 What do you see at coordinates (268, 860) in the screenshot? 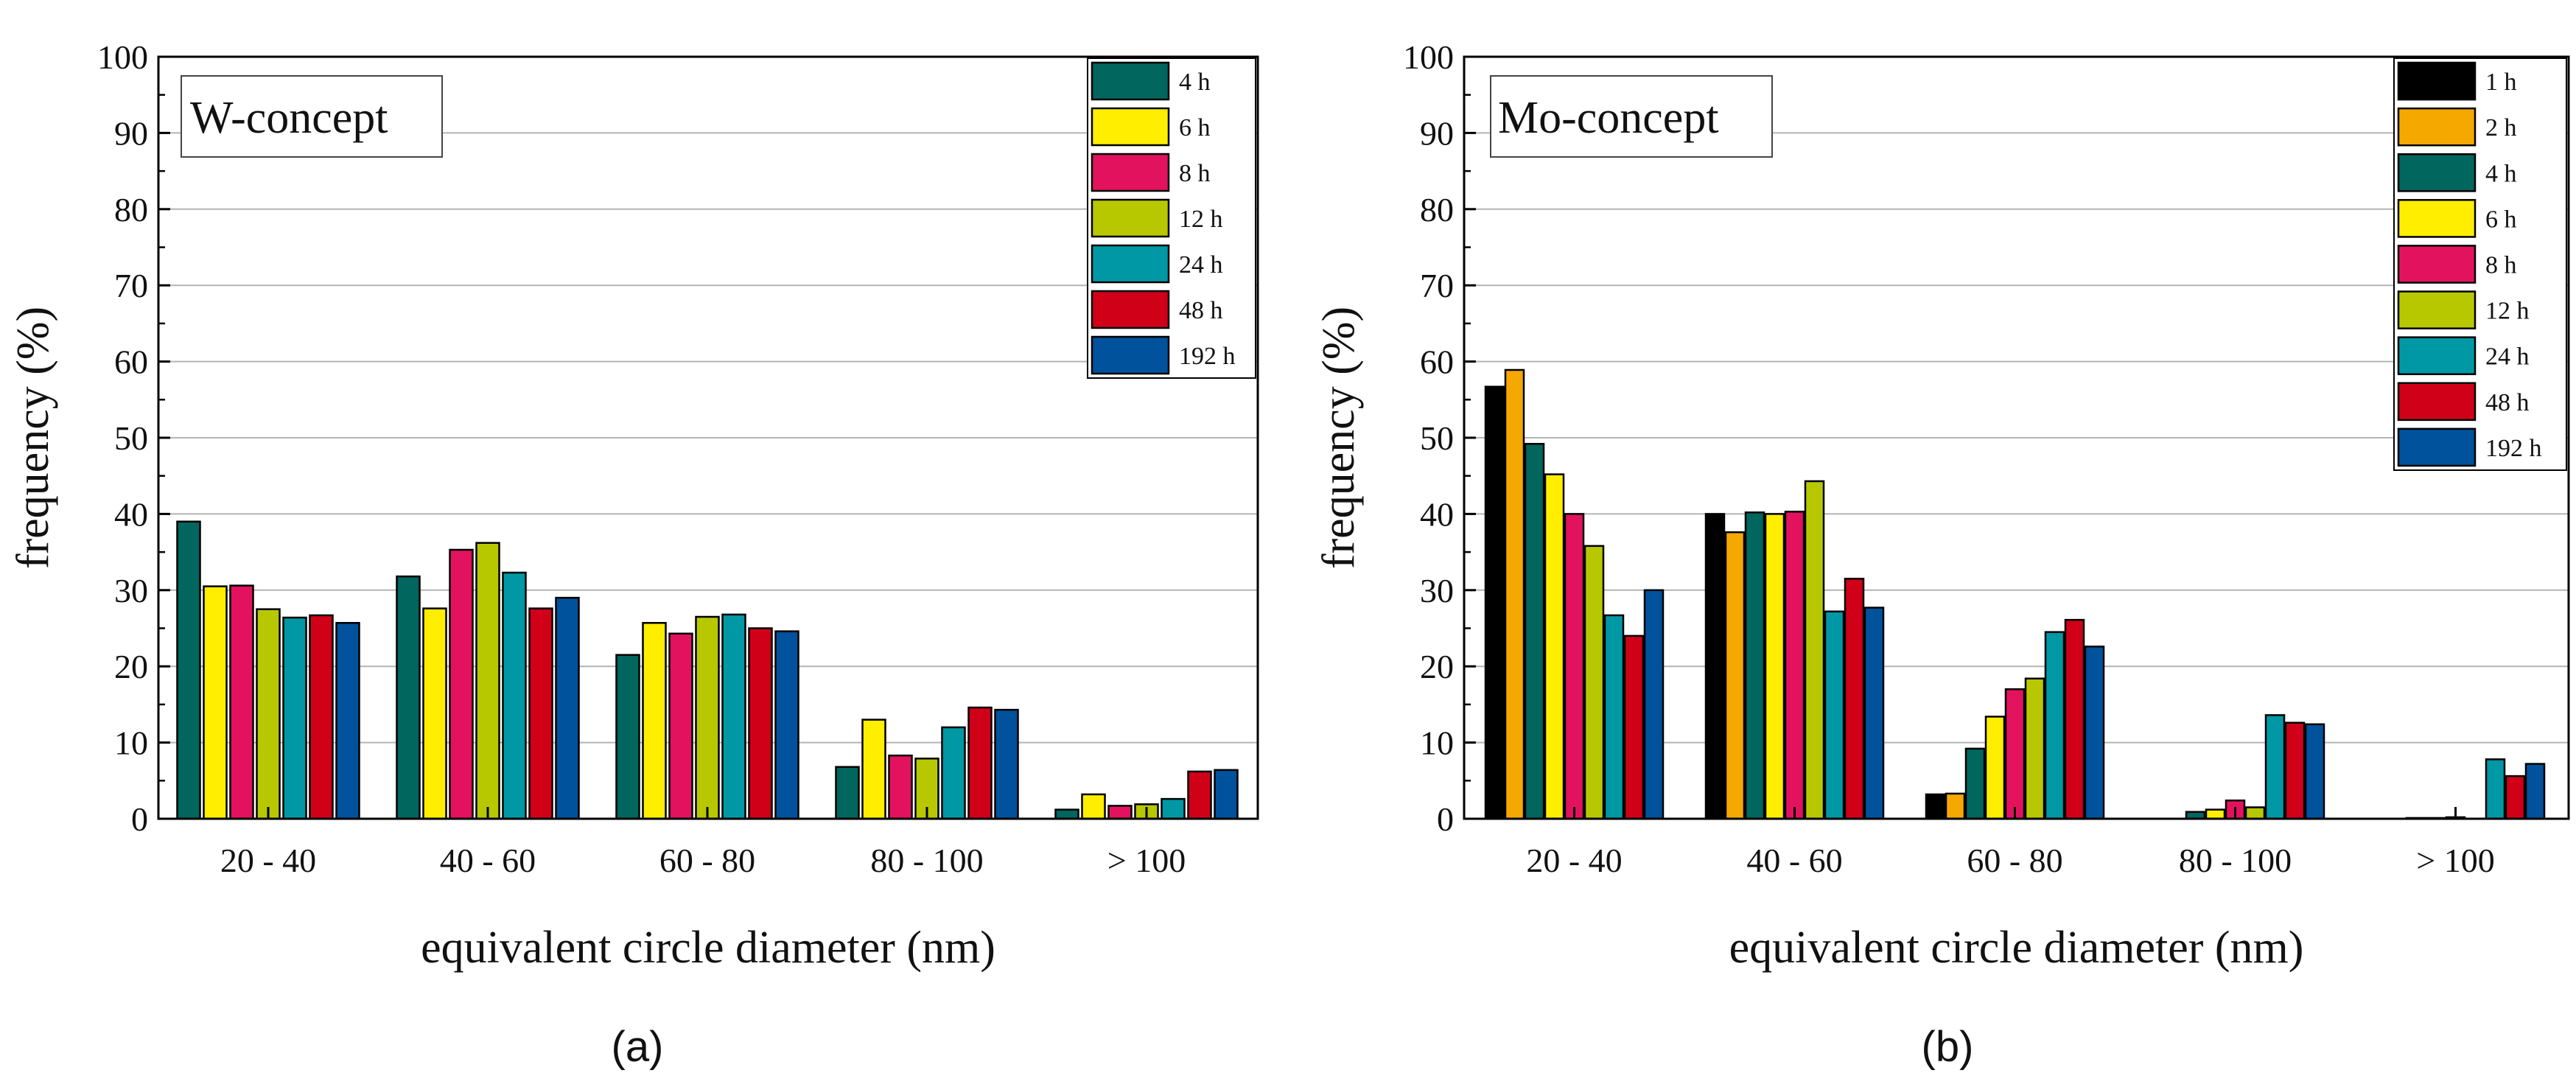
I see `x-tick-label: 20 - 40` at bounding box center [268, 860].